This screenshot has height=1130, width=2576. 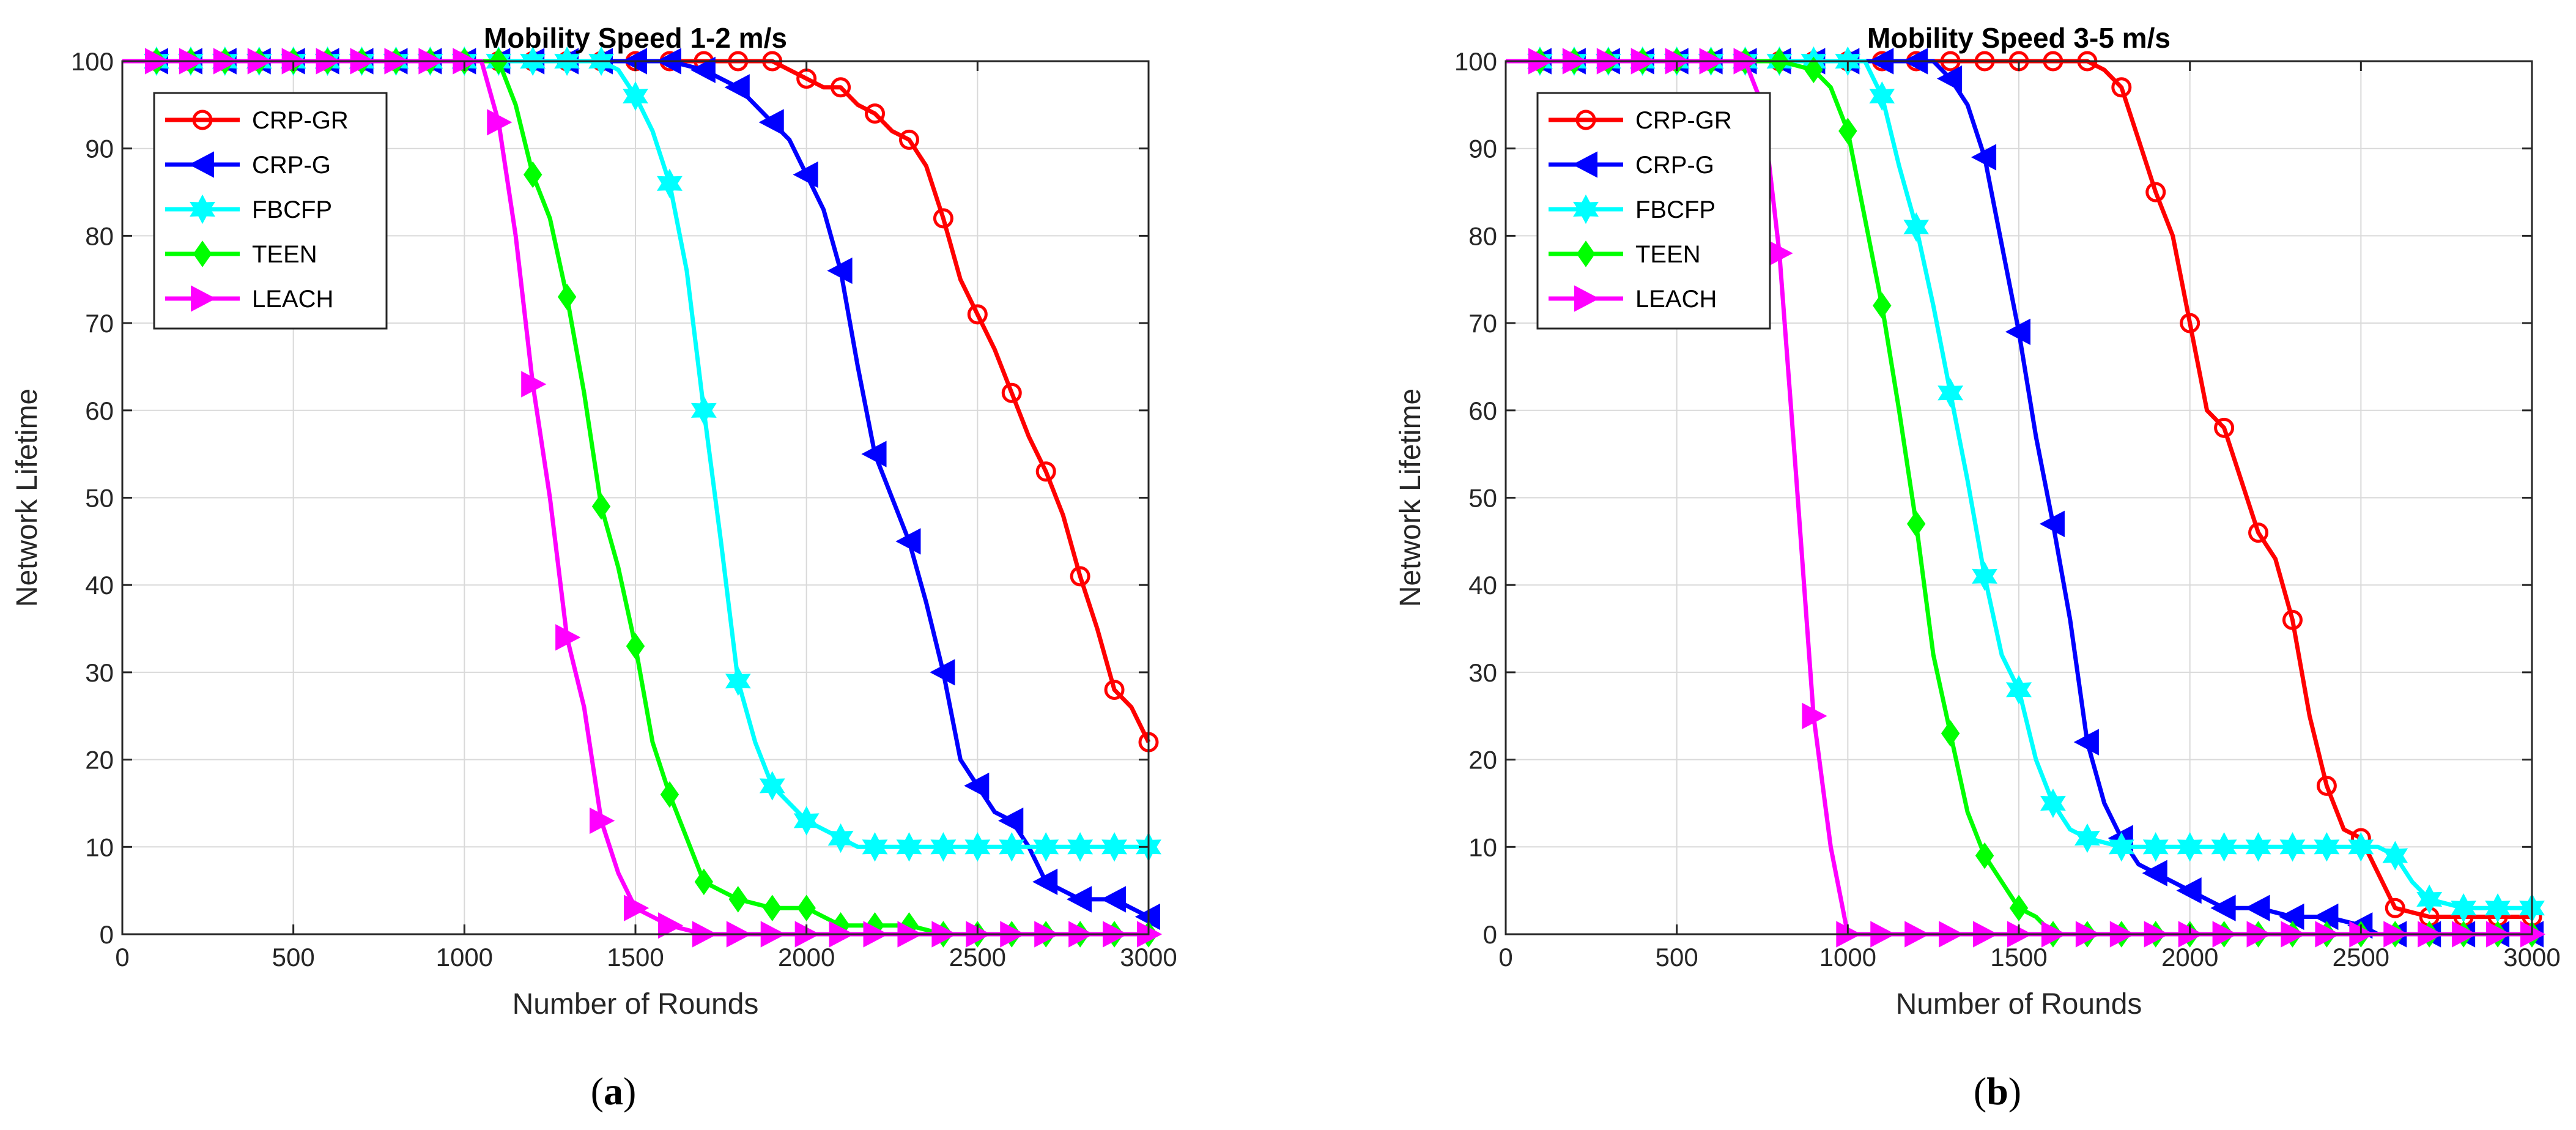 What do you see at coordinates (1997, 1091) in the screenshot?
I see `panel-caption: (b)` at bounding box center [1997, 1091].